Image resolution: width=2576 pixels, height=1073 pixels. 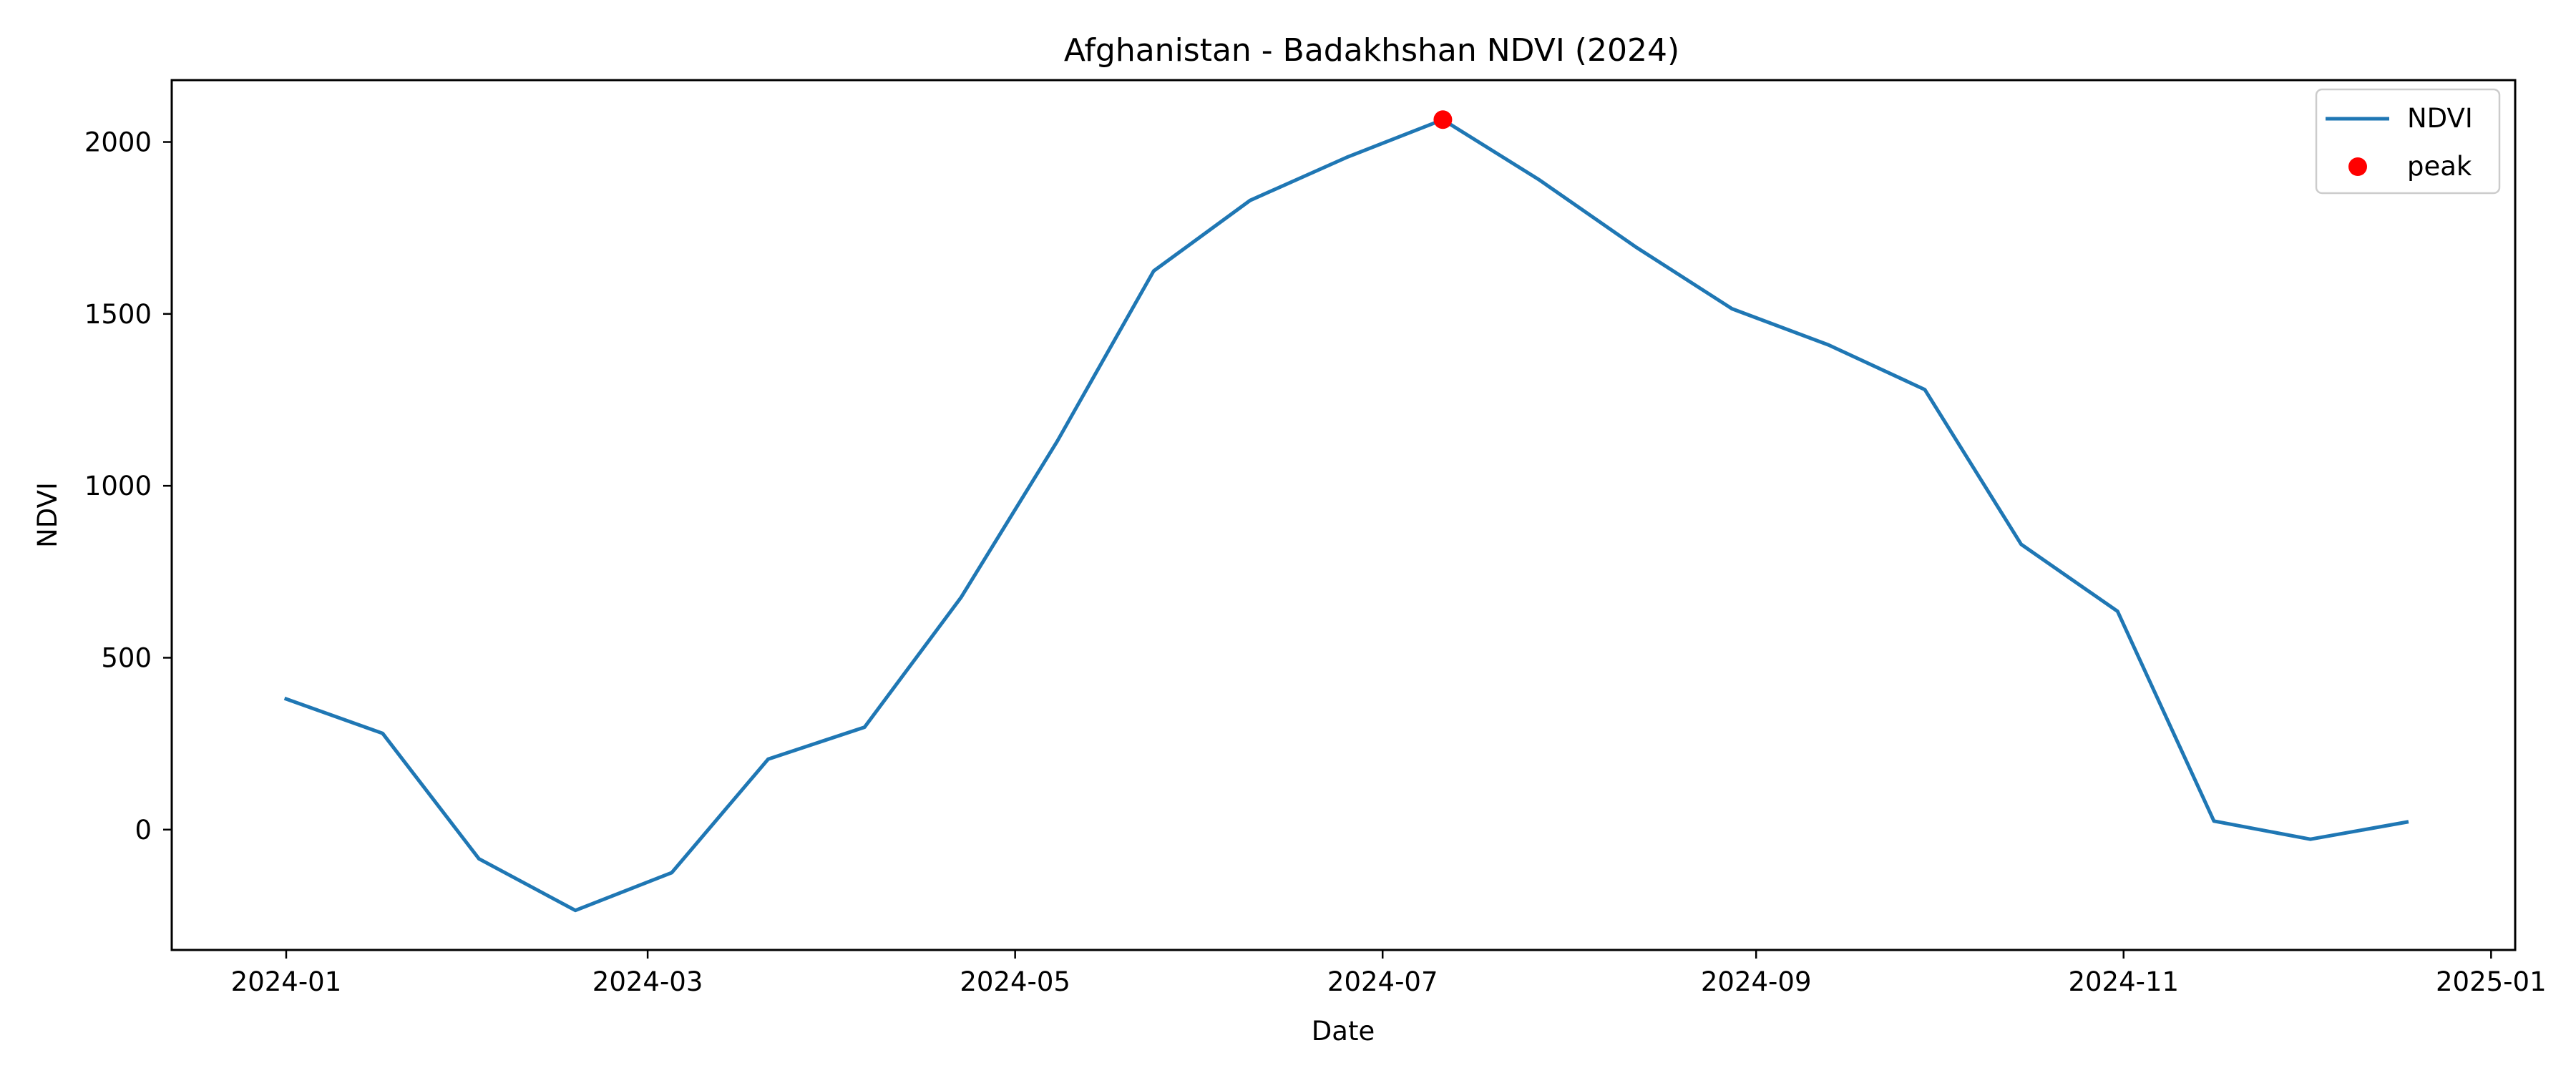 What do you see at coordinates (1015, 981) in the screenshot?
I see `x-tick-label: 2024-05` at bounding box center [1015, 981].